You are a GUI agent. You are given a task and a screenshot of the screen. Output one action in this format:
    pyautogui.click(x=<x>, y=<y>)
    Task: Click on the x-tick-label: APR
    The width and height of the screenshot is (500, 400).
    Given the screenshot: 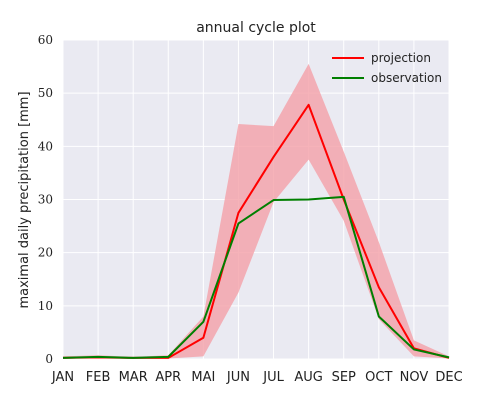 What is the action you would take?
    pyautogui.click(x=168, y=377)
    